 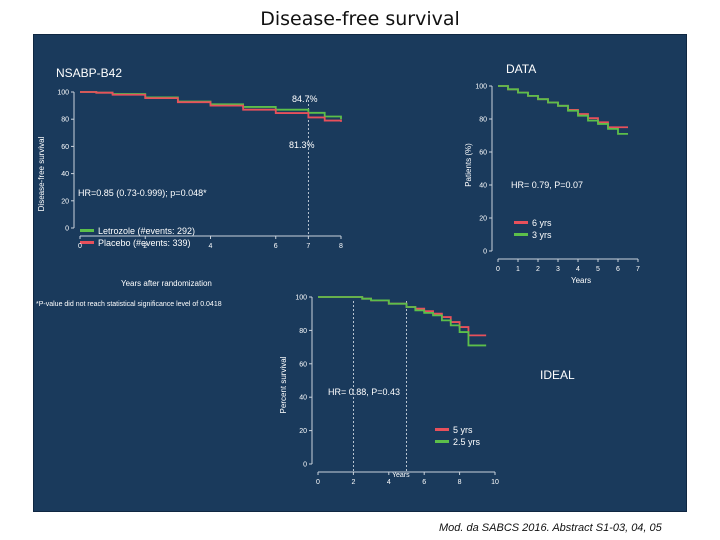 I want to click on x-tick-label: 1, so click(x=518, y=269).